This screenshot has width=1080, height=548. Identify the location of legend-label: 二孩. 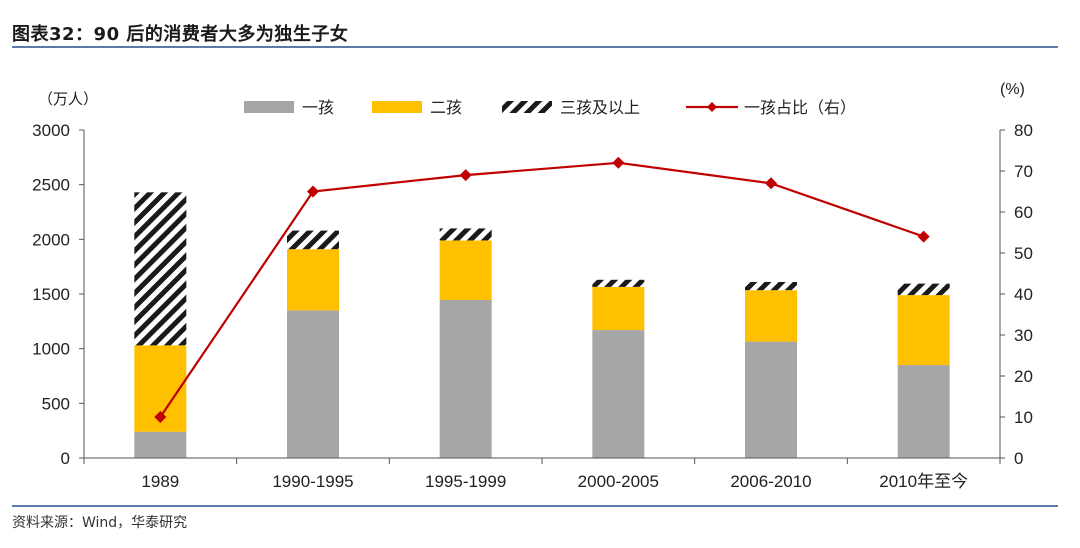
(446, 108).